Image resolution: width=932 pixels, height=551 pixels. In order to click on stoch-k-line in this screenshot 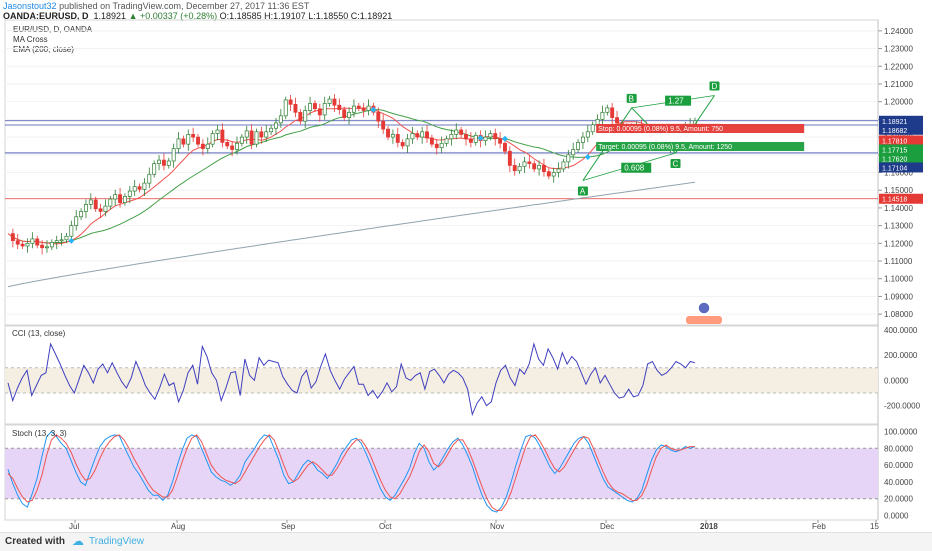, I will do `click(351, 471)`.